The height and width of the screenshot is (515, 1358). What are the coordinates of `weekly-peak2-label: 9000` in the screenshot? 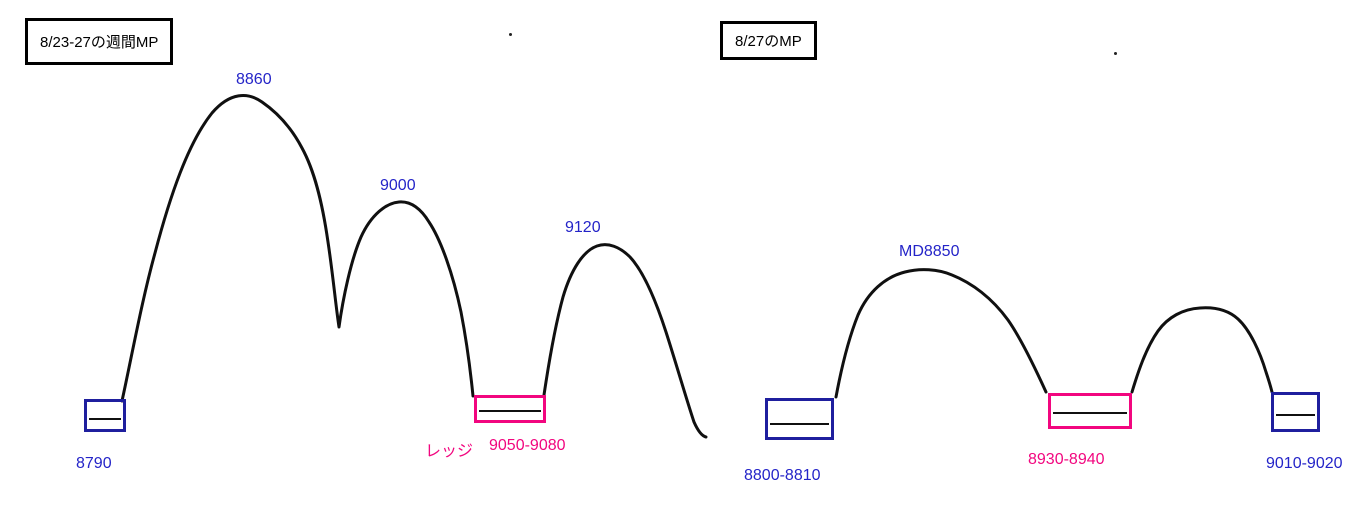 It's located at (398, 185).